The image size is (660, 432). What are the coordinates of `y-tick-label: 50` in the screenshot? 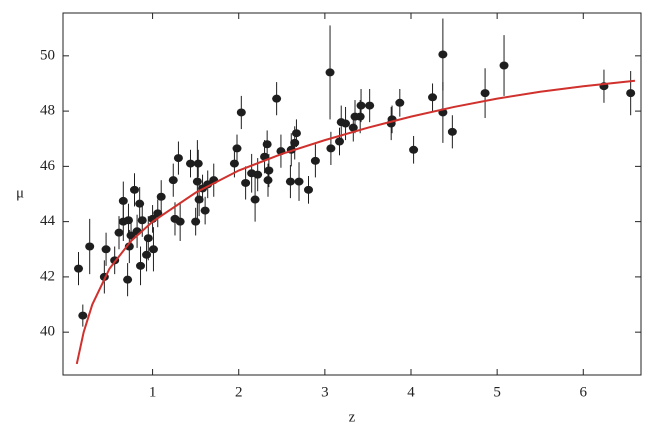 It's located at (47, 55).